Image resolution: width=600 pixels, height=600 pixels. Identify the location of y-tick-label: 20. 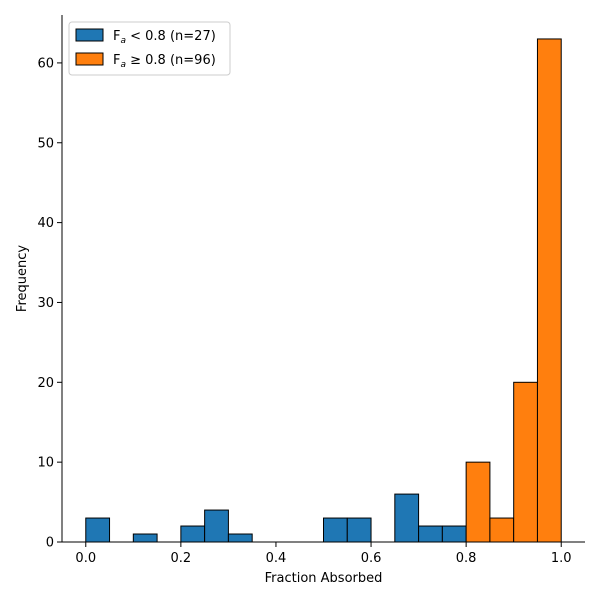
(45, 383).